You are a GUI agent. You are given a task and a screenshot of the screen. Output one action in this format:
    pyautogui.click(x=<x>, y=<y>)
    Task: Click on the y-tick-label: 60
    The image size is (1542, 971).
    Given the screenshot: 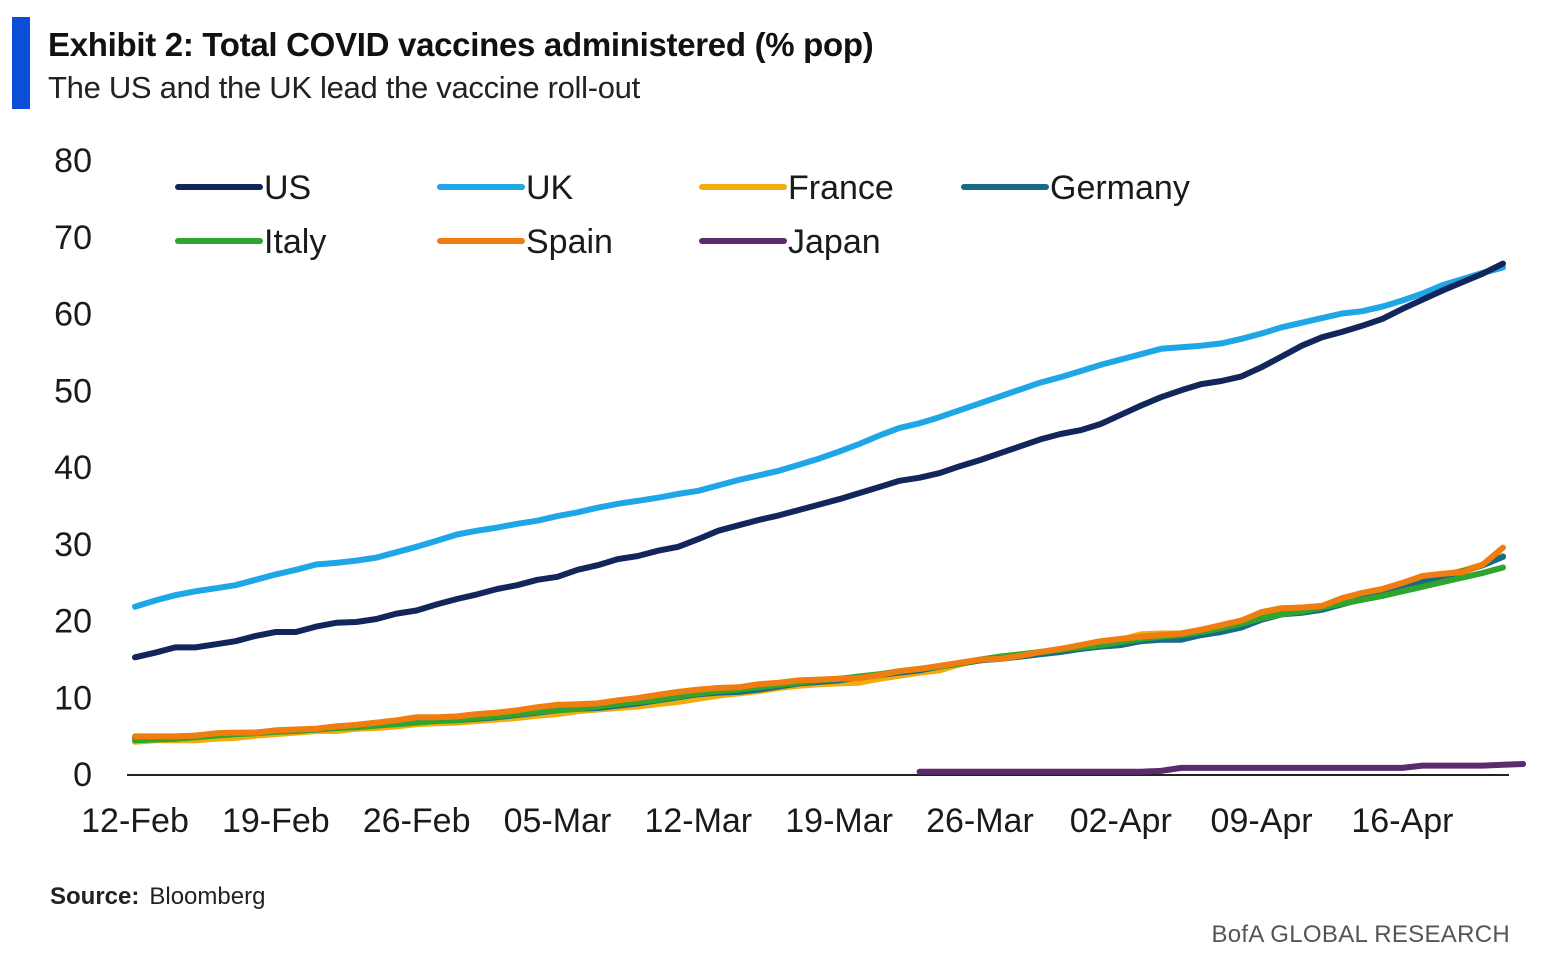 What is the action you would take?
    pyautogui.click(x=73, y=315)
    